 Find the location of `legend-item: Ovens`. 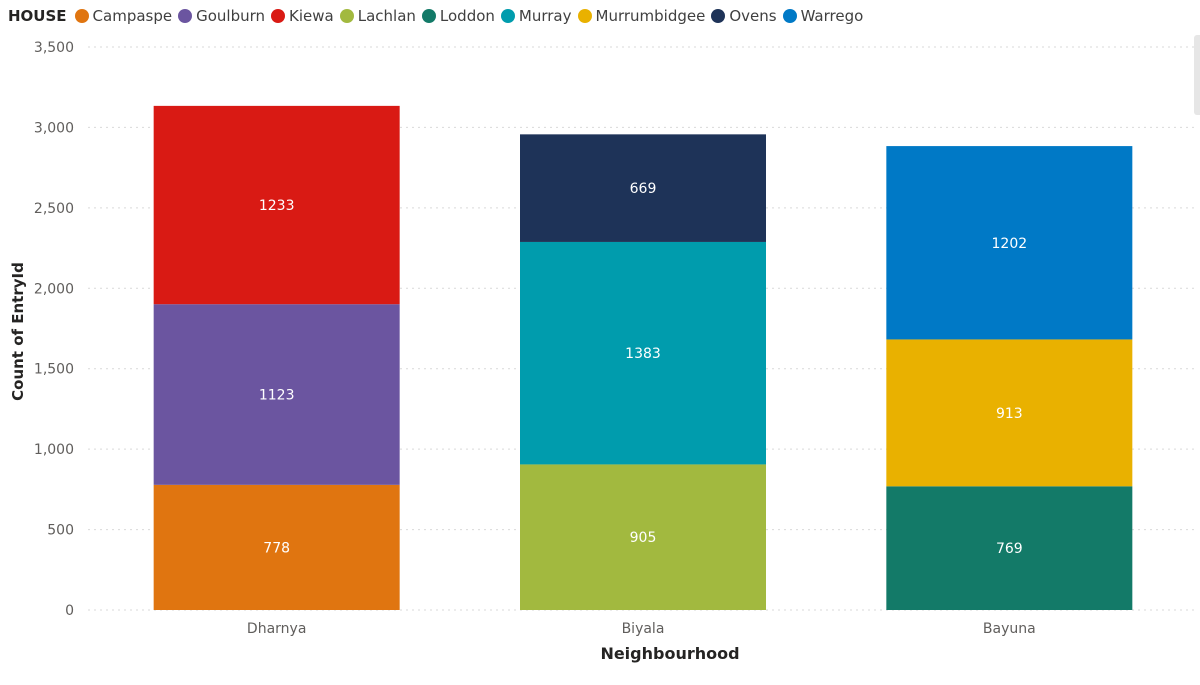

legend-item: Ovens is located at coordinates (744, 16).